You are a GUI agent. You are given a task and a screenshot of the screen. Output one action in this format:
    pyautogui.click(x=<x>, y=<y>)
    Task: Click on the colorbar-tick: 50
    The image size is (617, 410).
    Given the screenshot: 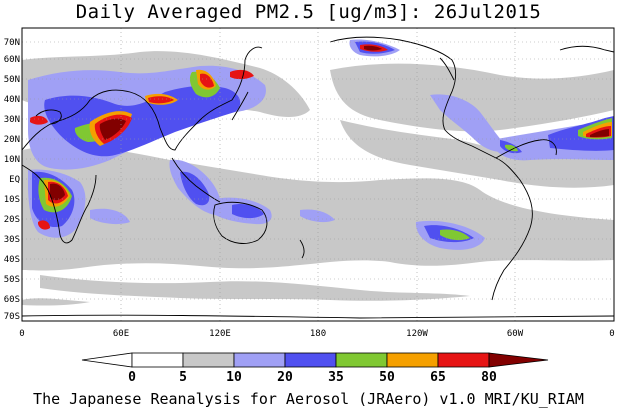 What is the action you would take?
    pyautogui.click(x=387, y=377)
    